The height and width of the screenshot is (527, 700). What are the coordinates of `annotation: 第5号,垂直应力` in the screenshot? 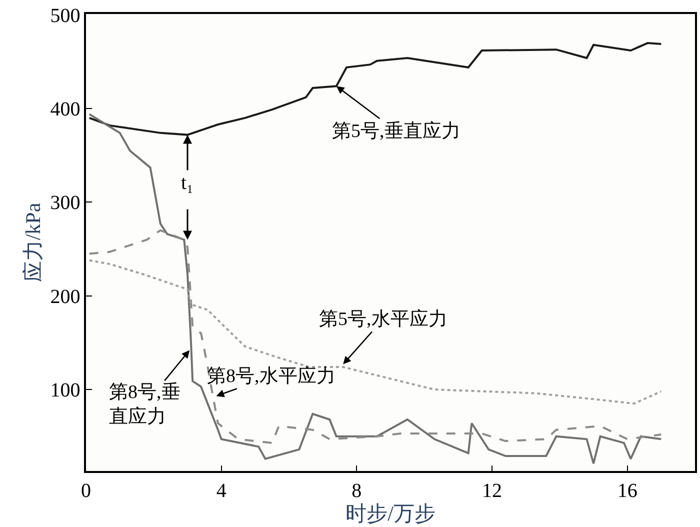 It's located at (396, 131).